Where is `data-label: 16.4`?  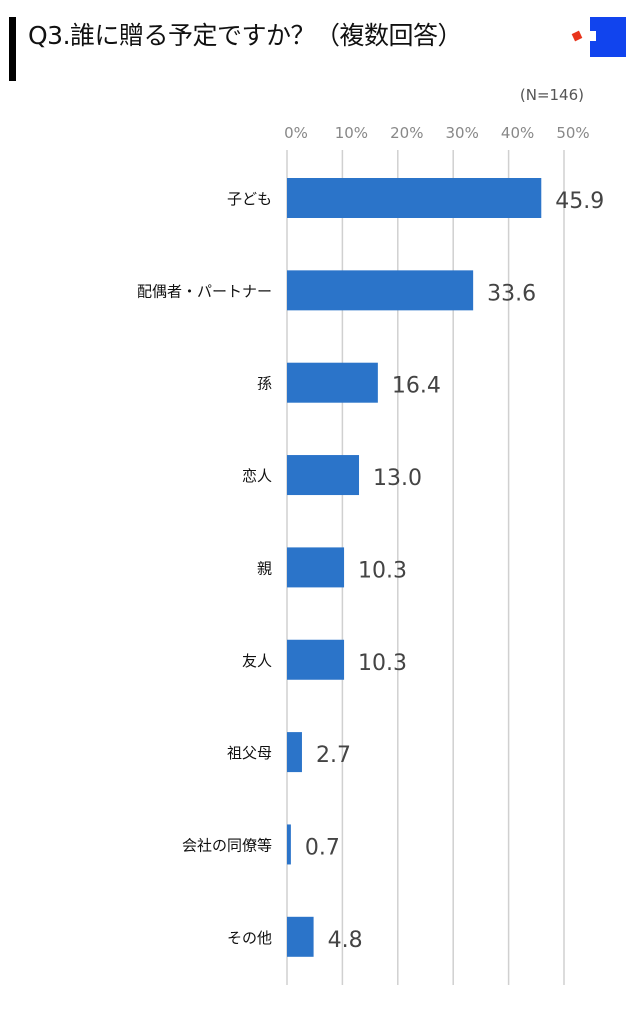 data-label: 16.4 is located at coordinates (416, 386).